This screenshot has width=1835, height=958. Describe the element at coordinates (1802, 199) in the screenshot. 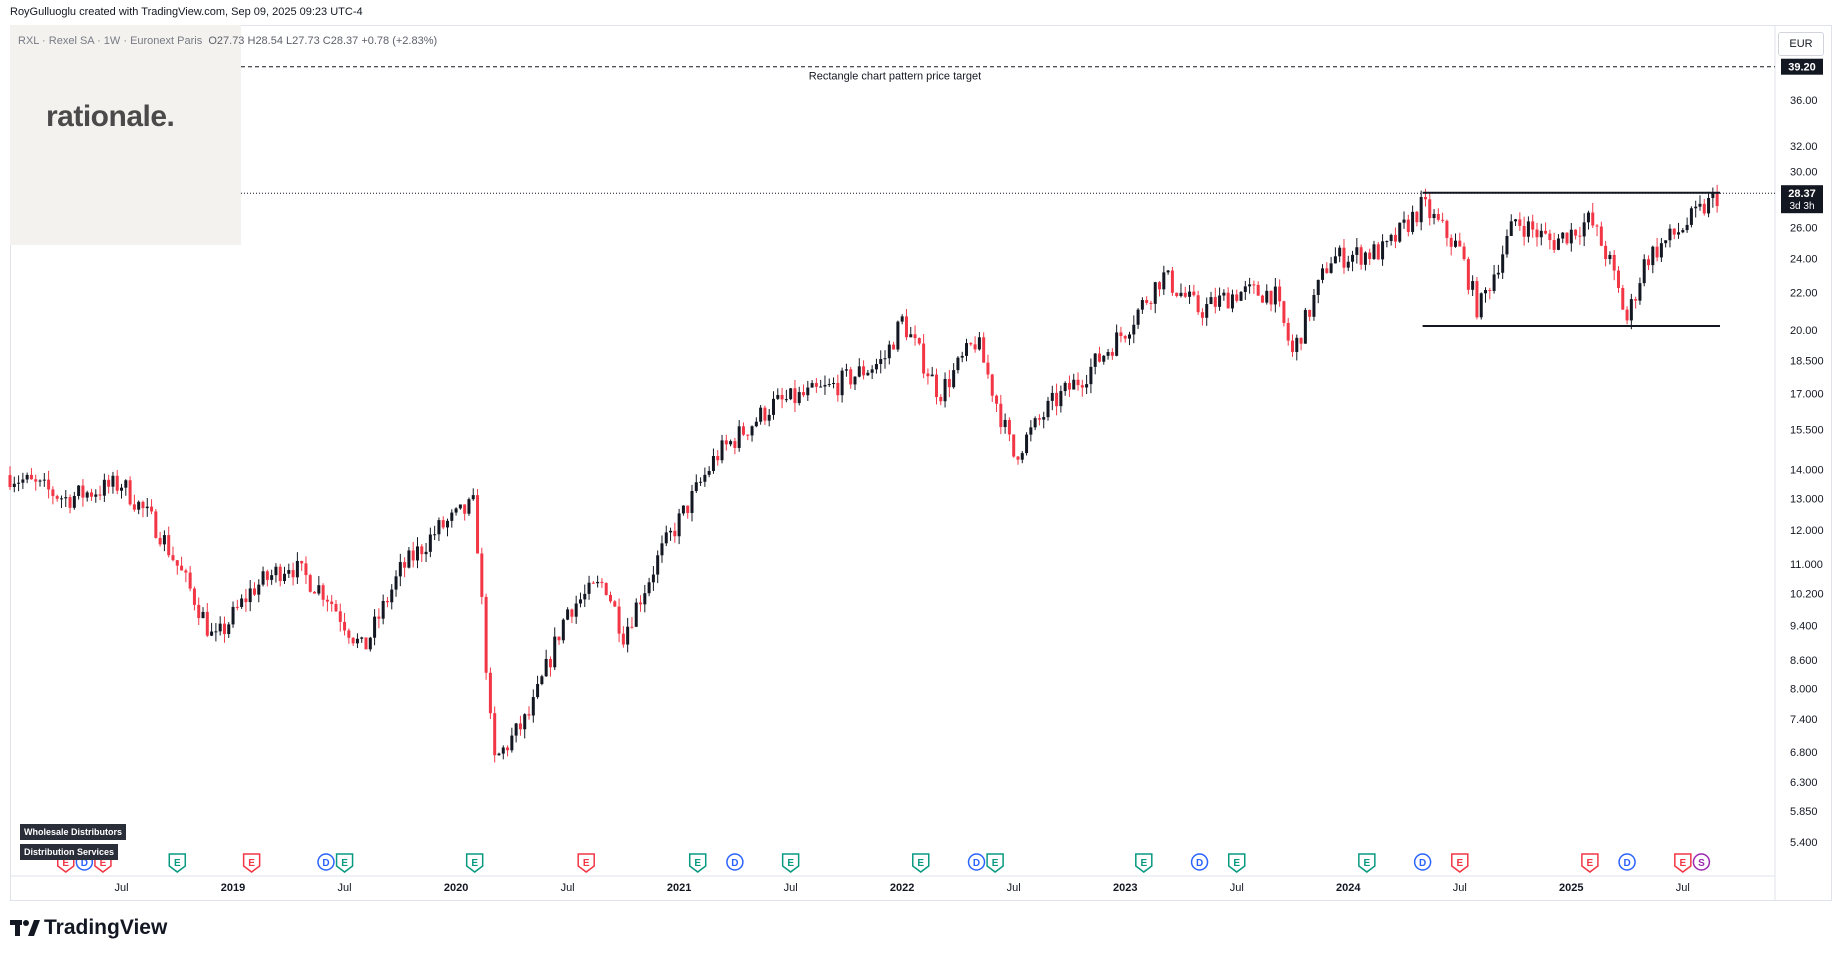

I see `last-price-tag-bg` at that location.